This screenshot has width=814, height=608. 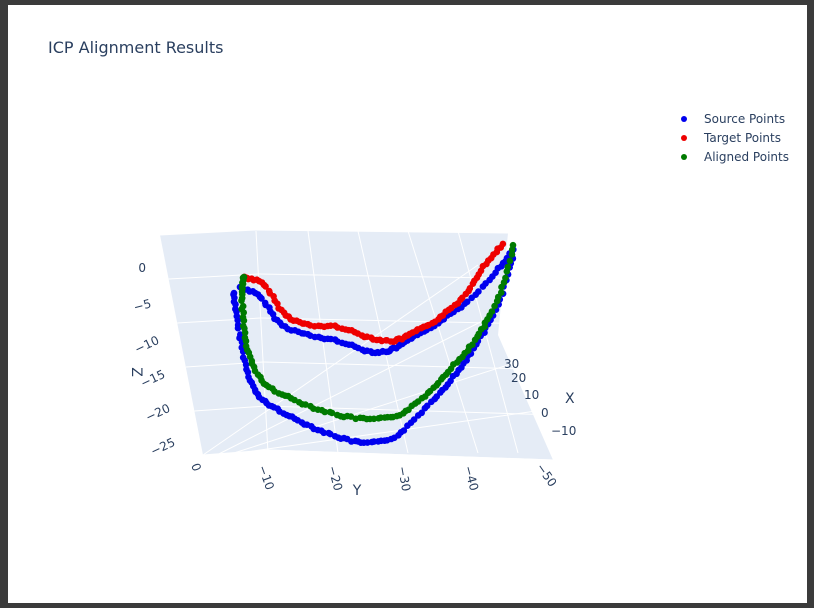 What do you see at coordinates (746, 156) in the screenshot?
I see `legend-label-aligned: Aligned Points` at bounding box center [746, 156].